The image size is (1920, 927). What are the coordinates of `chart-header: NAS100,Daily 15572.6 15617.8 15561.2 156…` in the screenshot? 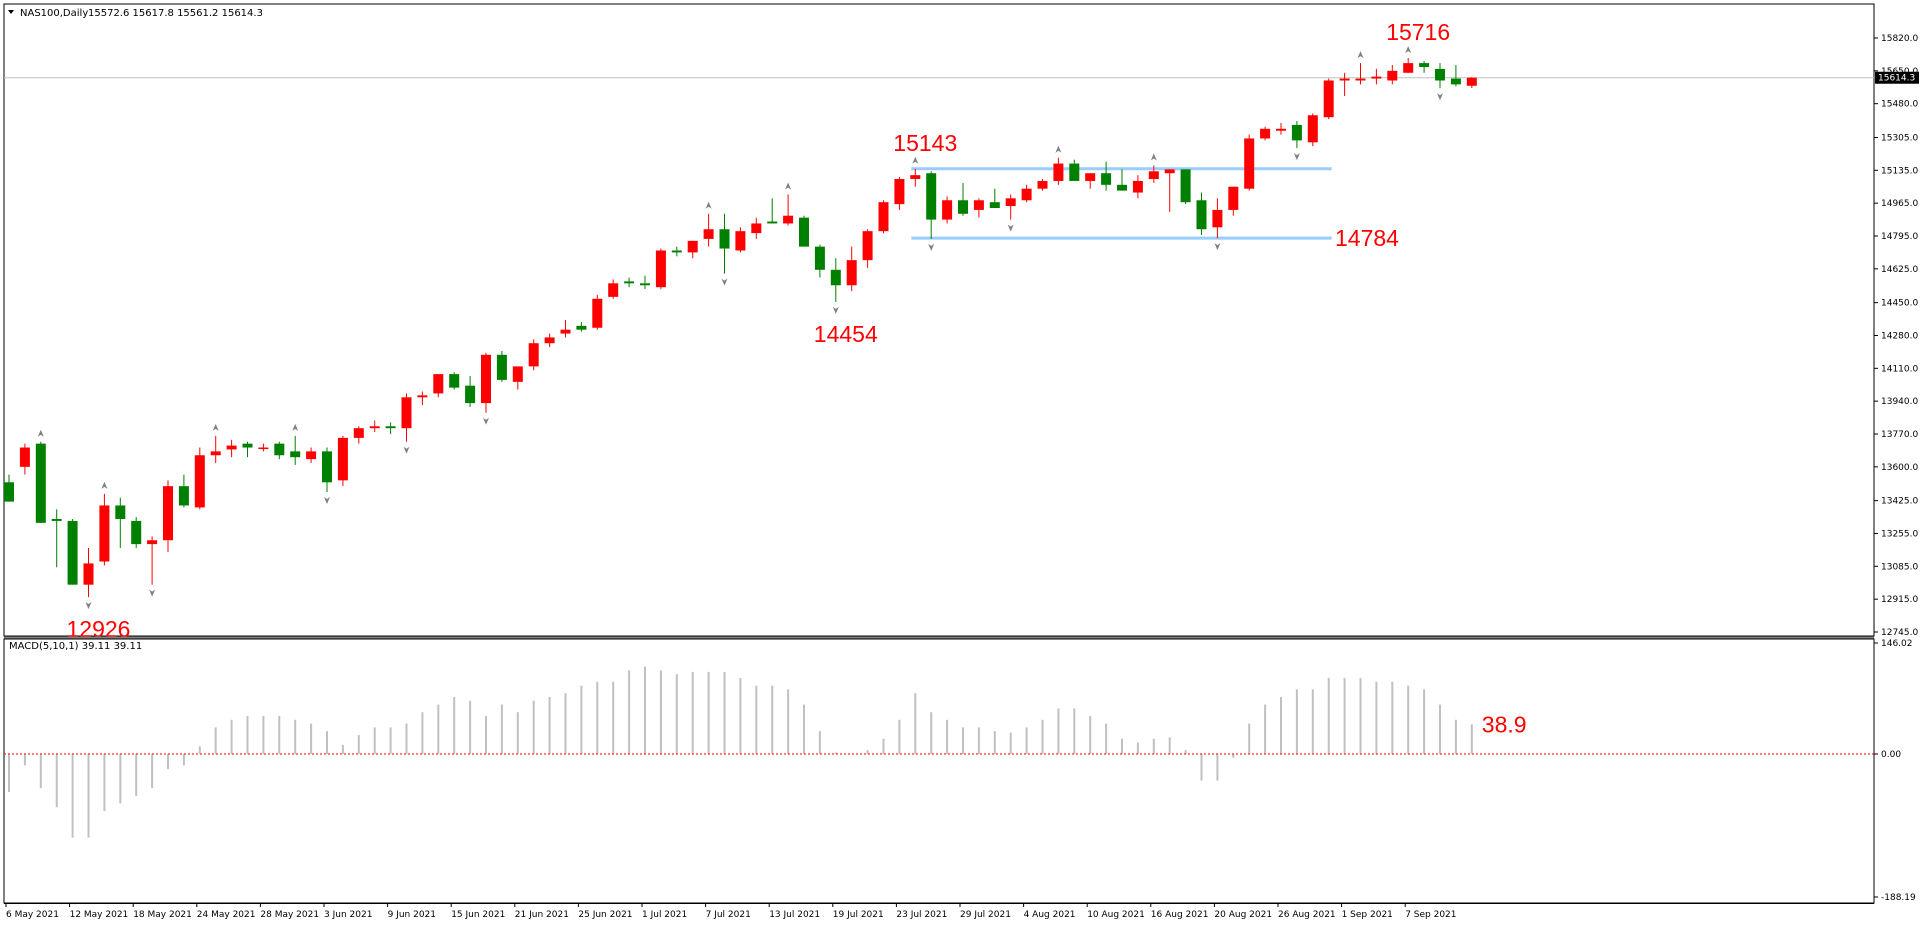 It's located at (135, 13).